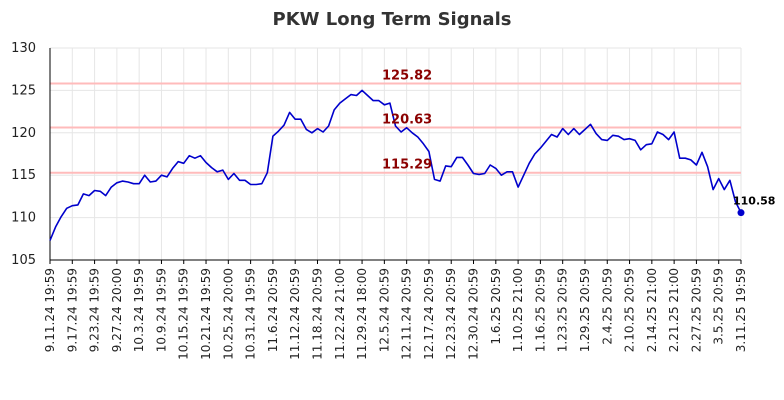 The height and width of the screenshot is (400, 784). I want to click on chart-title: PKW Long Term Signals, so click(392, 19).